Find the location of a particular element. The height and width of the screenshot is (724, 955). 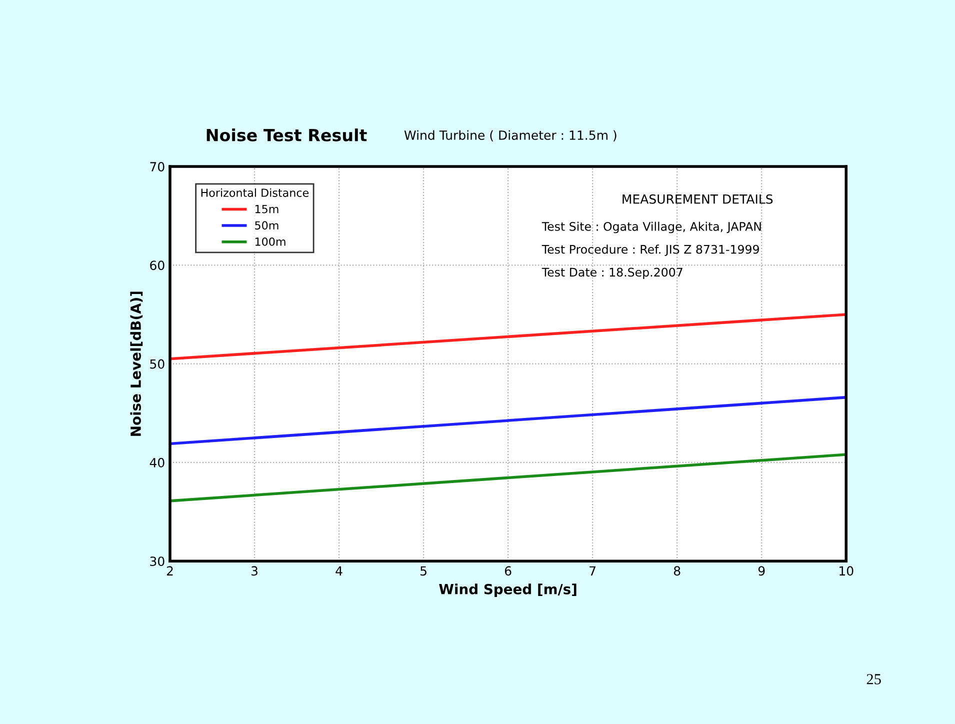

legend-label: 15m is located at coordinates (266, 209).